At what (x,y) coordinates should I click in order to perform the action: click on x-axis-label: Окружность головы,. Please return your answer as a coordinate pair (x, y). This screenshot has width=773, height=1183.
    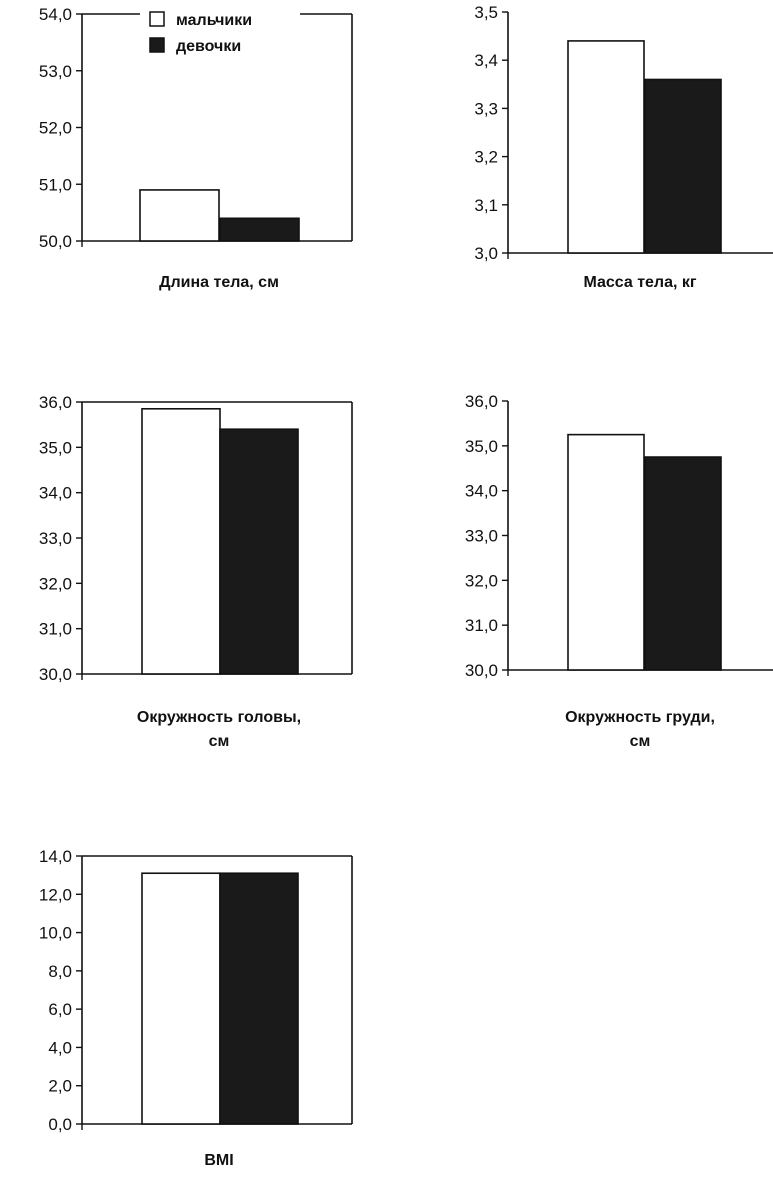
    Looking at the image, I should click on (219, 717).